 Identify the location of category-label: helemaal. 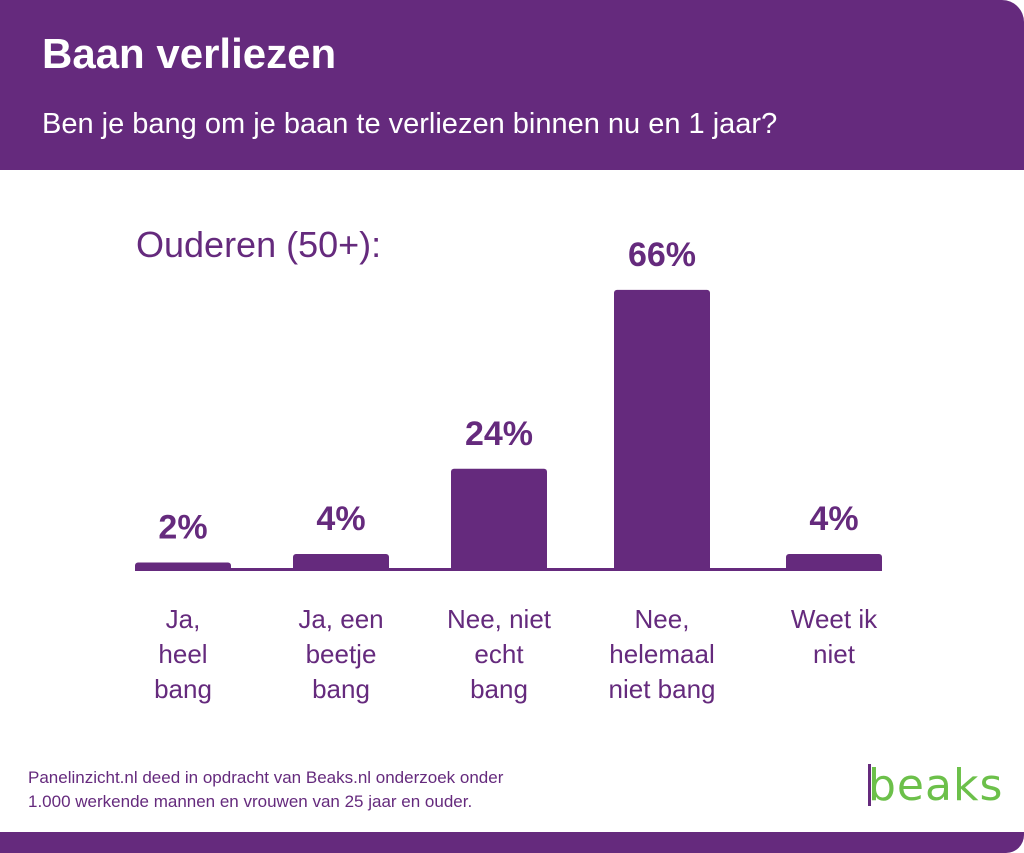
(662, 654).